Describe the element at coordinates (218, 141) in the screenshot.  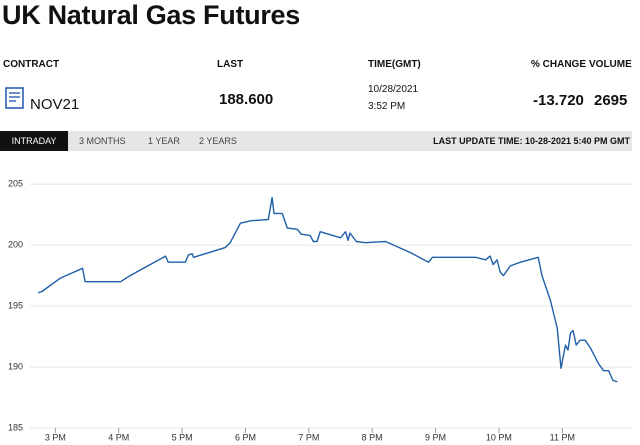
I see `tab: 2 YEARS` at that location.